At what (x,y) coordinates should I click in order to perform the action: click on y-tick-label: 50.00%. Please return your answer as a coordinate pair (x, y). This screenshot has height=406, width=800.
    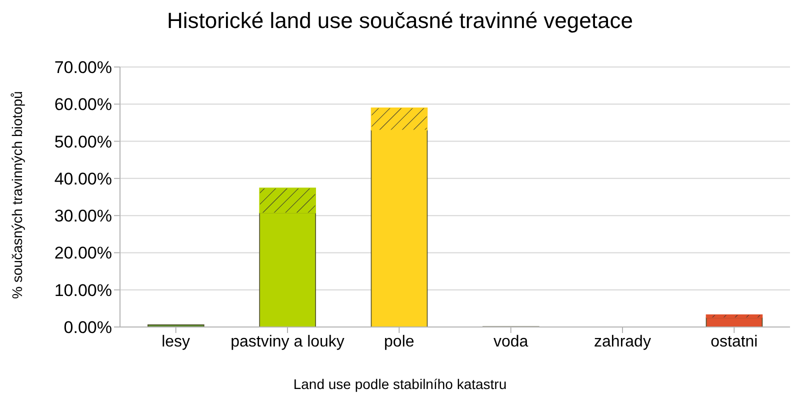
    Looking at the image, I should click on (83, 142).